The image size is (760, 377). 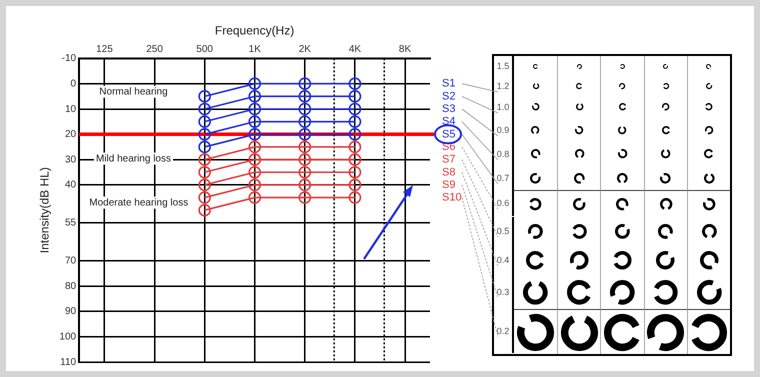 I want to click on y-tick-label: 70, so click(x=70, y=261).